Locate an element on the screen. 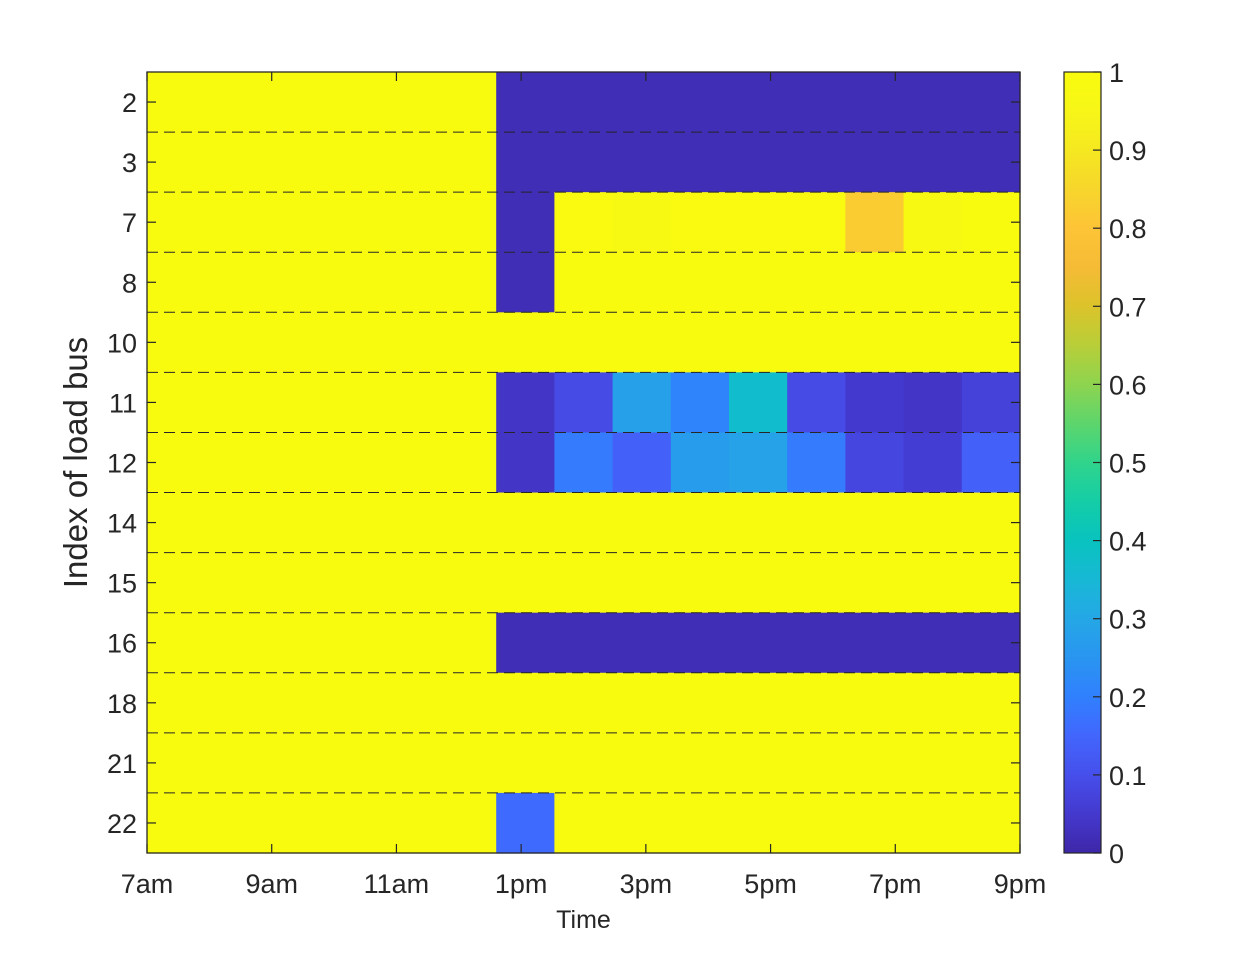 This screenshot has width=1248, height=958. x-tick-label: 11am is located at coordinates (397, 884).